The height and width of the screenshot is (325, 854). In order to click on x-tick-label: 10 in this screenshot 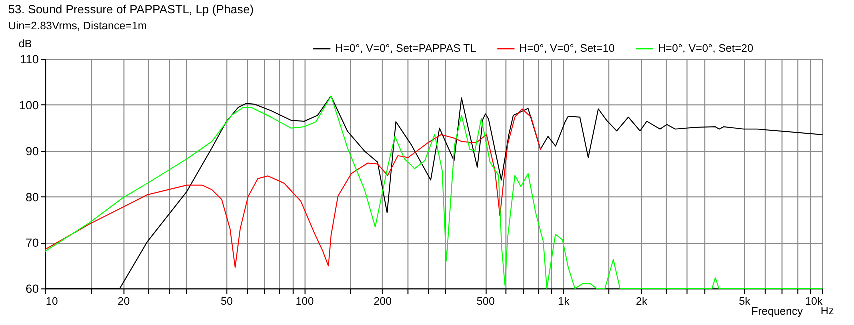, I will do `click(52, 302)`.